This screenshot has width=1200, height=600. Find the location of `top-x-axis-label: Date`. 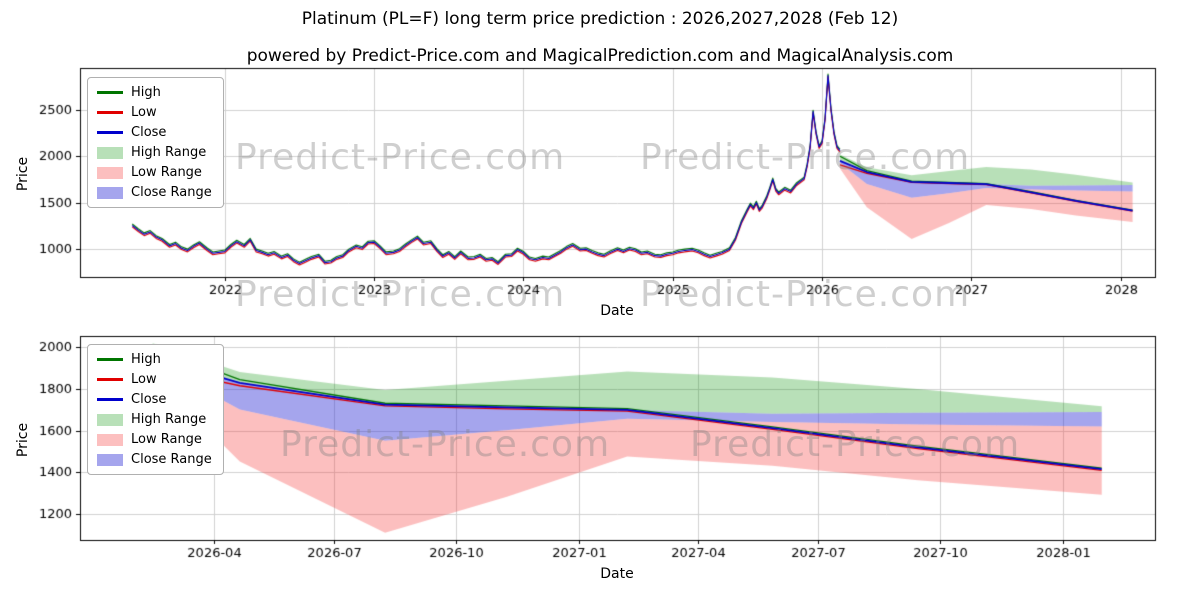

top-x-axis-label: Date is located at coordinates (617, 311).